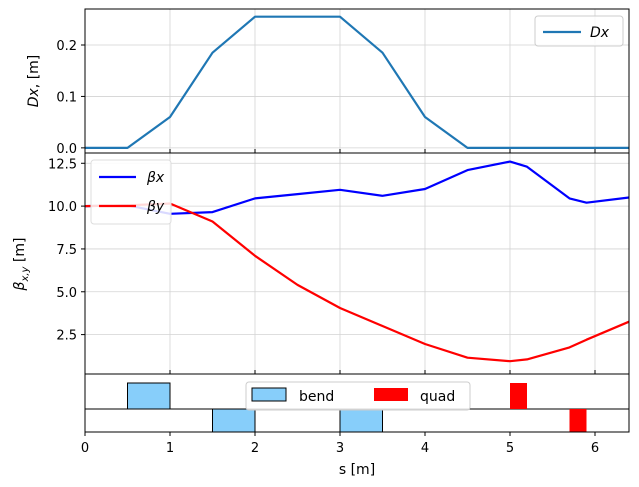 This screenshot has height=487, width=639. Describe the element at coordinates (66, 336) in the screenshot. I see `y-tick-label-0: 2.5` at that location.